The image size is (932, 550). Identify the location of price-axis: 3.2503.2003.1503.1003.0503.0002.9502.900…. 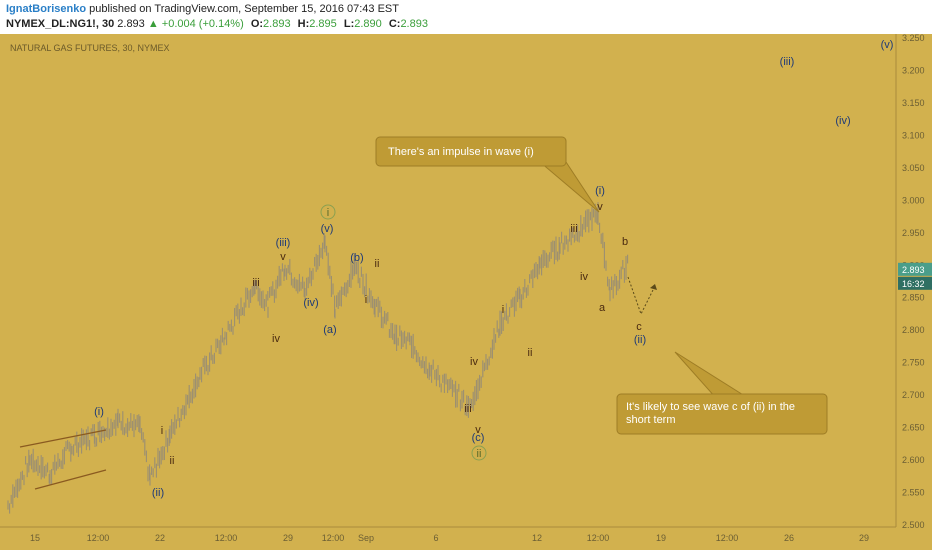
(915, 282).